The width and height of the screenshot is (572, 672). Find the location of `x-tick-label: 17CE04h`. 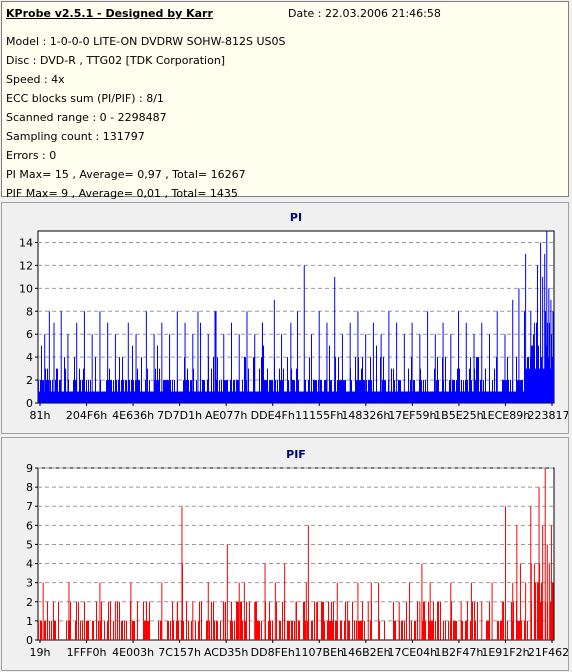

x-tick-label: 17CE04h is located at coordinates (413, 652).